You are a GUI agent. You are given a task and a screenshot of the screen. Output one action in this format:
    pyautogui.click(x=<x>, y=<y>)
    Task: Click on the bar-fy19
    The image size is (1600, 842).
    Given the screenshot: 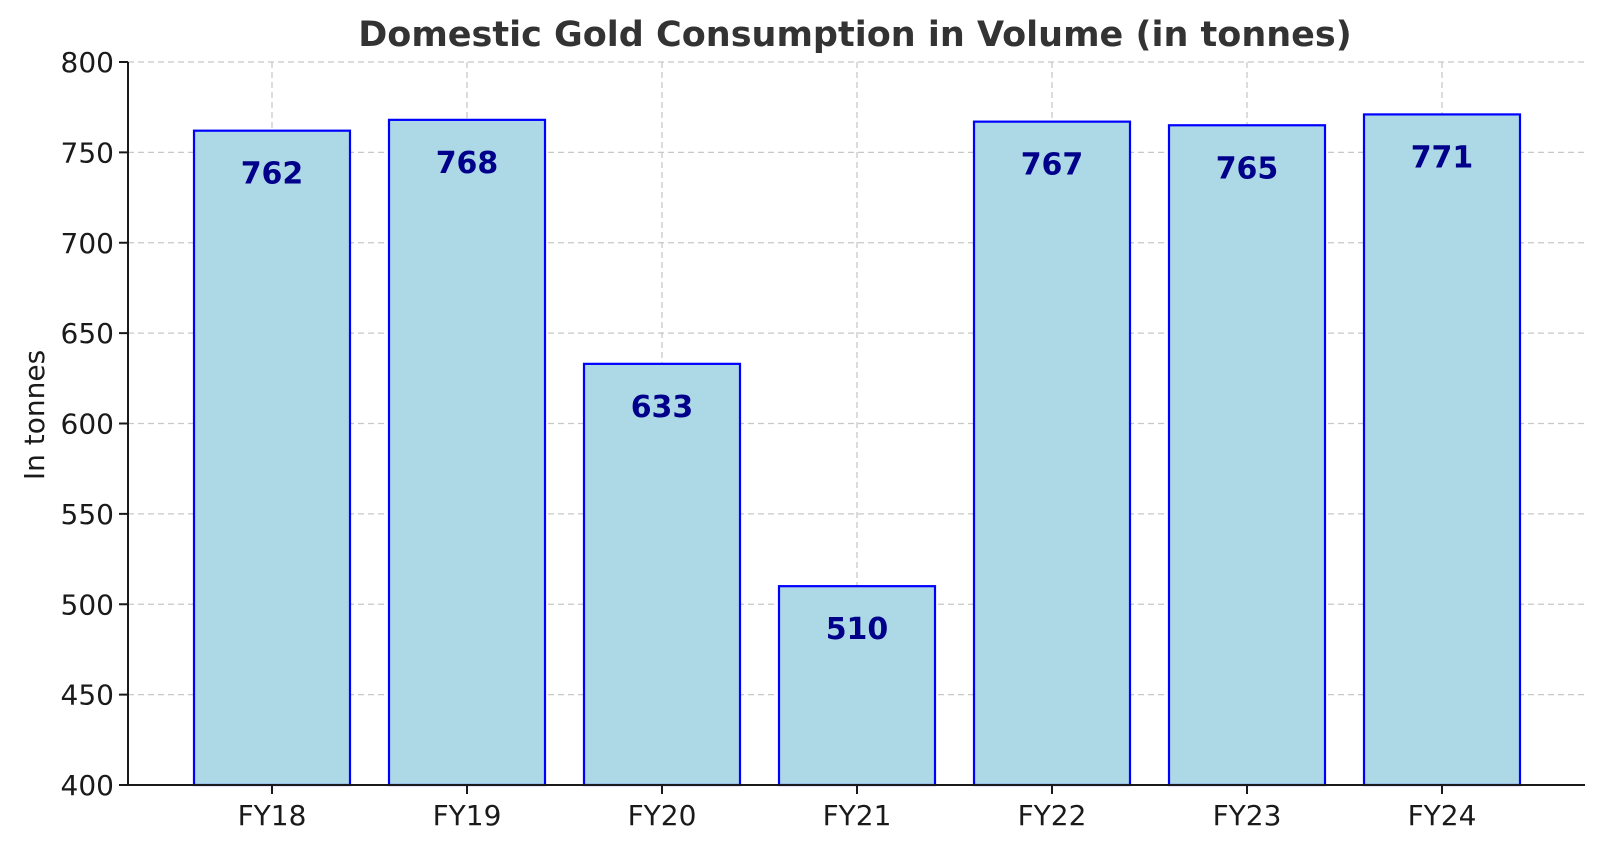 What is the action you would take?
    pyautogui.click(x=467, y=452)
    